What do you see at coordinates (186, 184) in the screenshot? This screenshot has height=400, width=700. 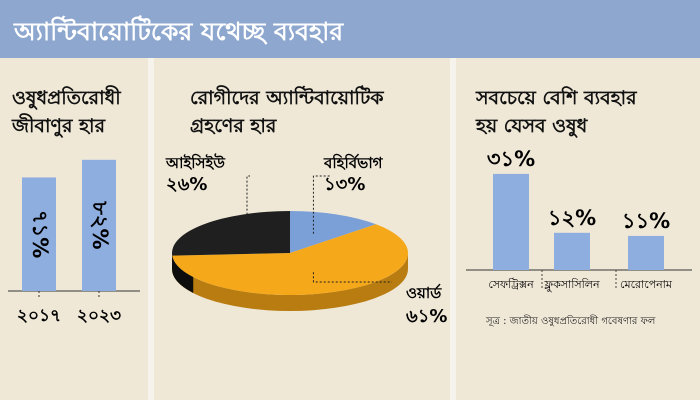 I see `slice-value-label: ২৬%` at bounding box center [186, 184].